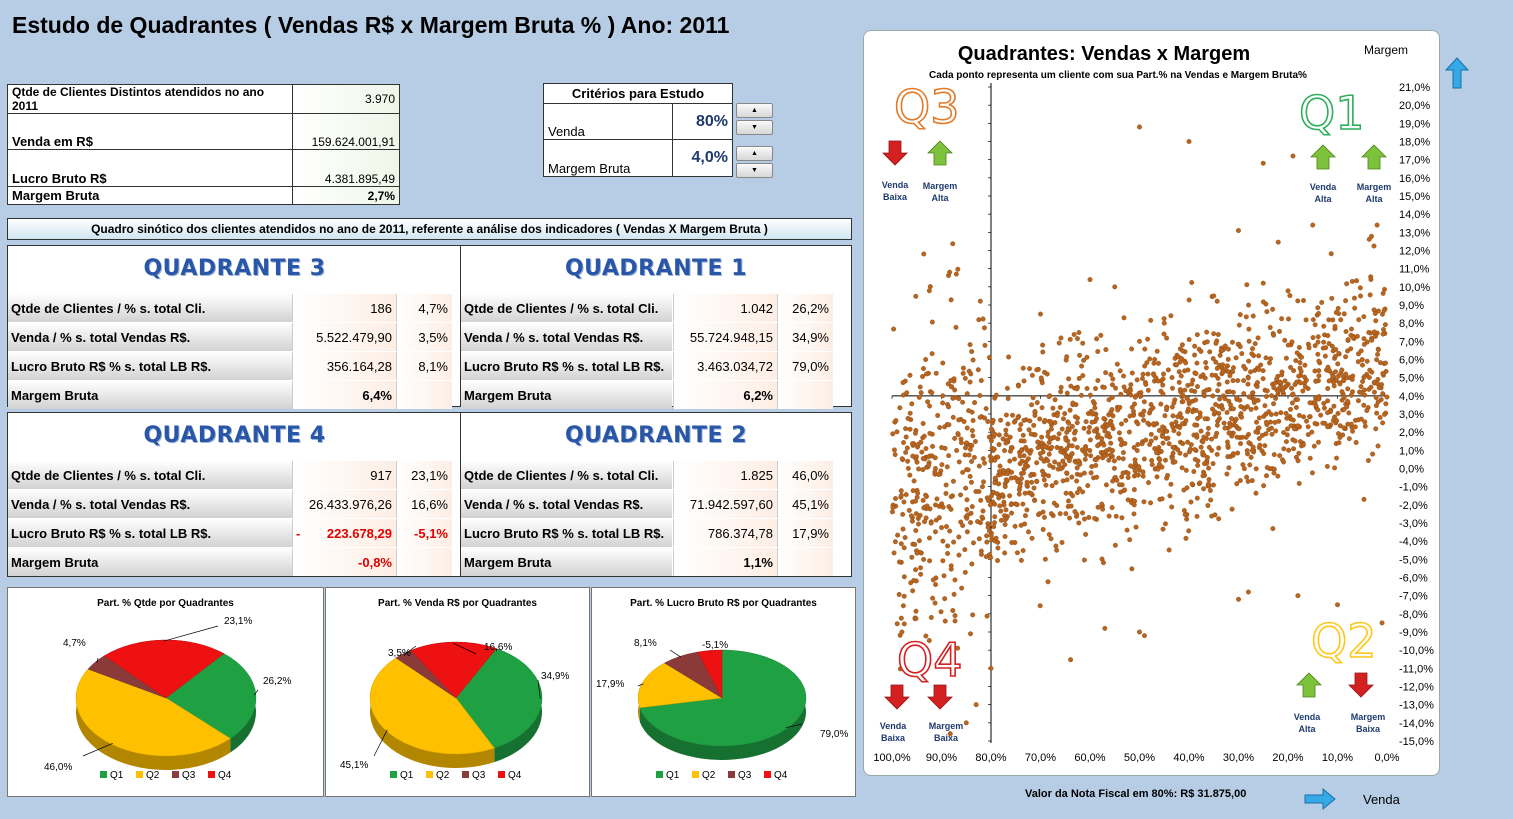  Describe the element at coordinates (1413, 488) in the screenshot. I see `y-tick-label: -1,0%` at that location.